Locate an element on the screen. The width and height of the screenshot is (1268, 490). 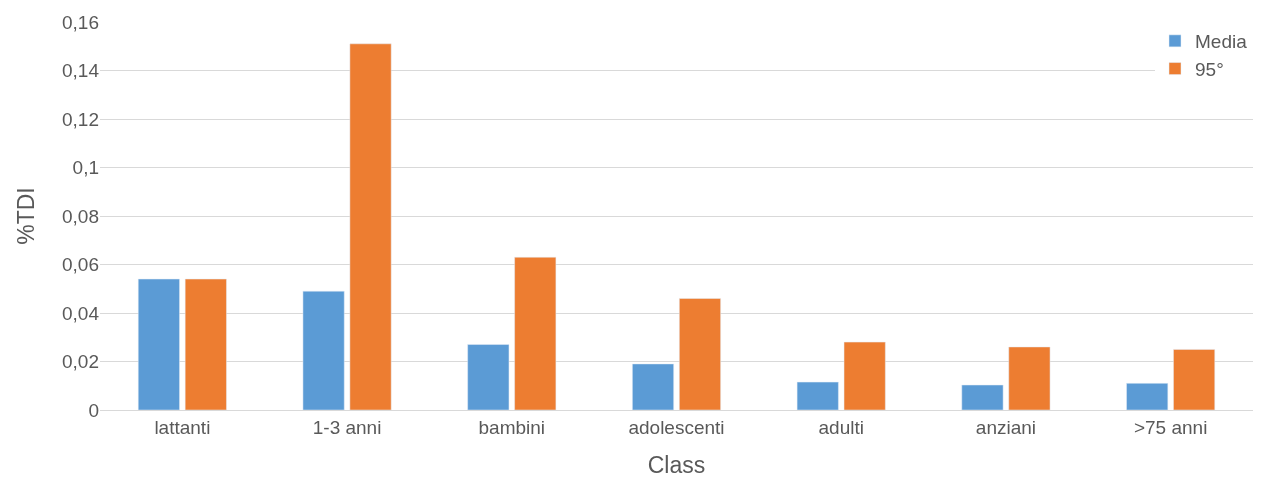
x-tick-label: bambini is located at coordinates (512, 427).